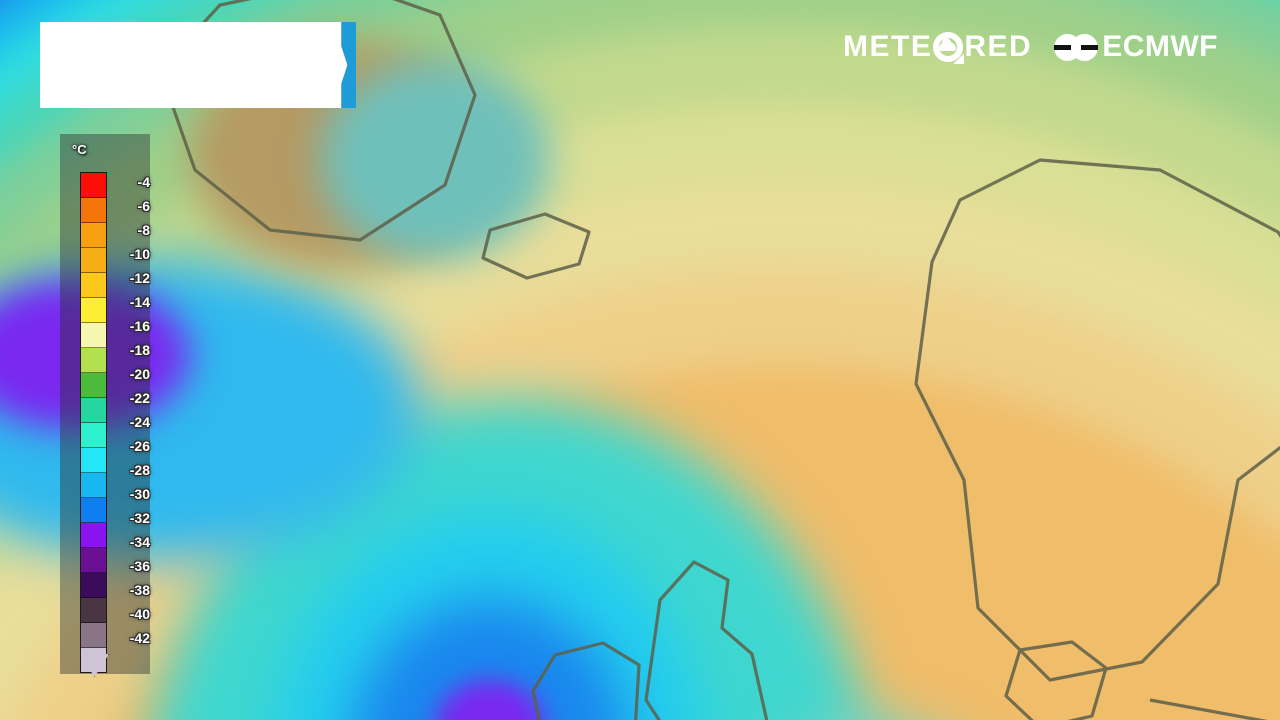 The height and width of the screenshot is (720, 1280). Describe the element at coordinates (139, 494) in the screenshot. I see `legend-tick: -30` at that location.